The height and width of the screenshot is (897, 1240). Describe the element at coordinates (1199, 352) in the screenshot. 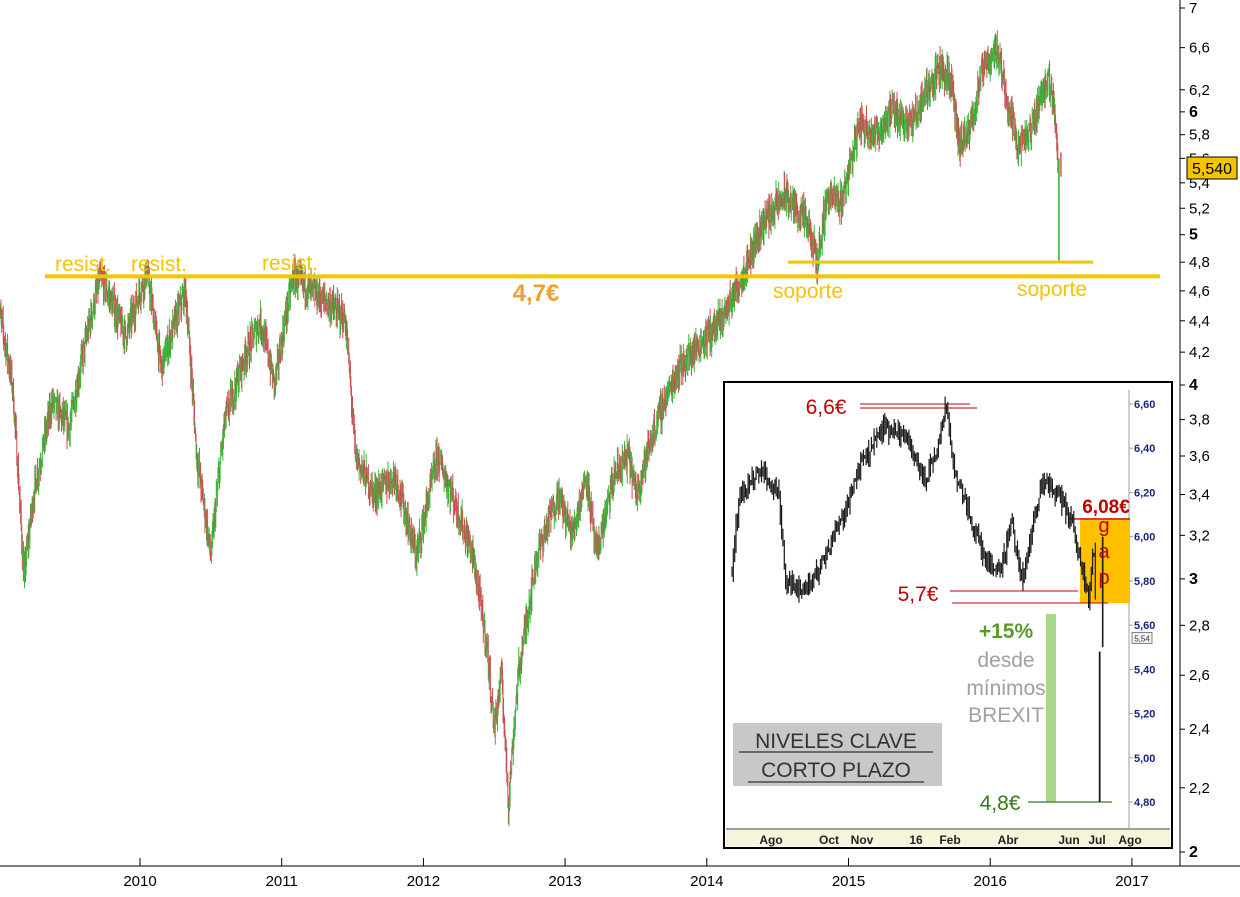

I see `y-tick-label: 4,2` at that location.